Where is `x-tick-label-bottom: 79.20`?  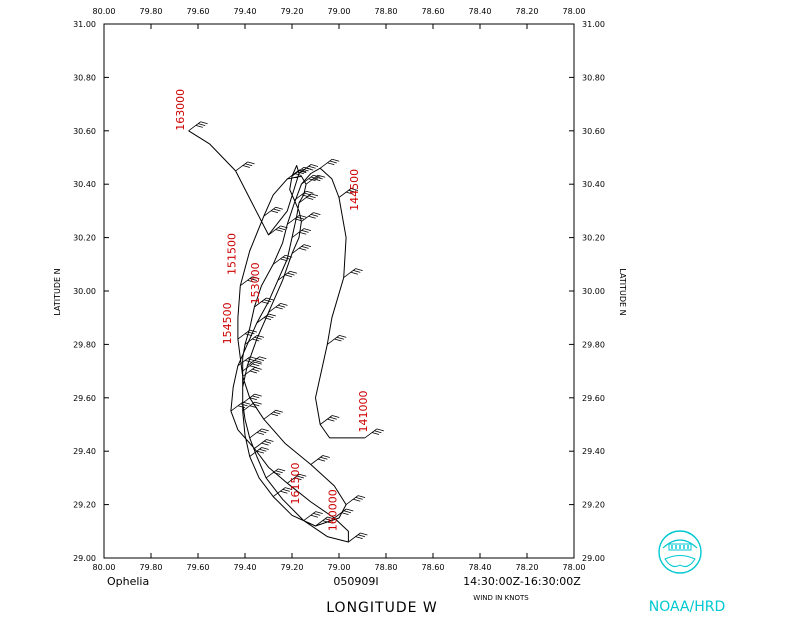 x-tick-label-bottom: 79.20 is located at coordinates (292, 567).